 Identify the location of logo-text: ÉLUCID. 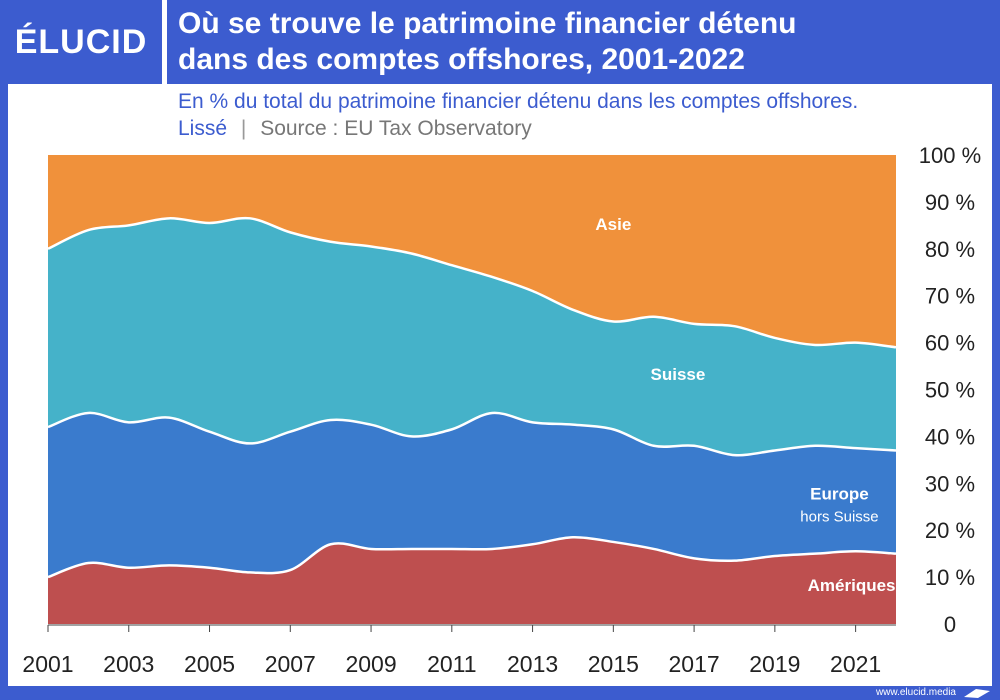
(81, 41).